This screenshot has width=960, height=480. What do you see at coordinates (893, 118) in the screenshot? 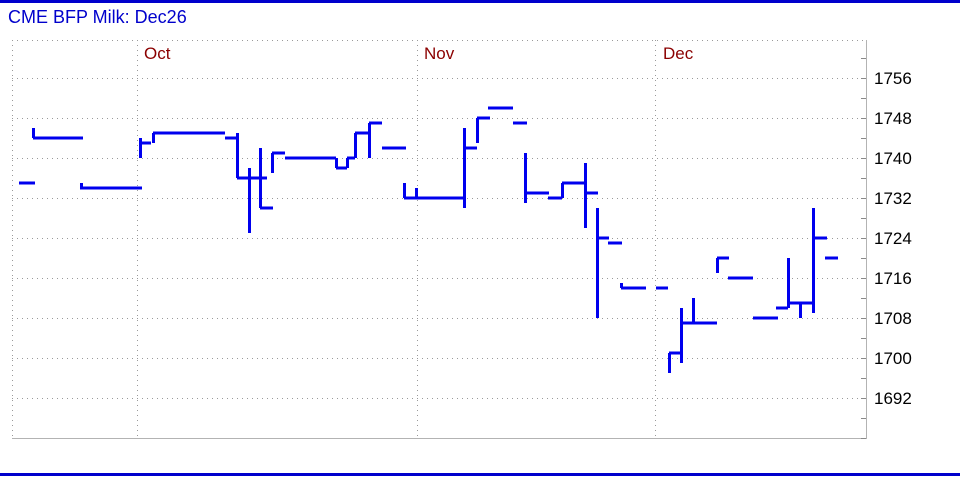
I see `y-axis-tick-label: 1748` at bounding box center [893, 118].